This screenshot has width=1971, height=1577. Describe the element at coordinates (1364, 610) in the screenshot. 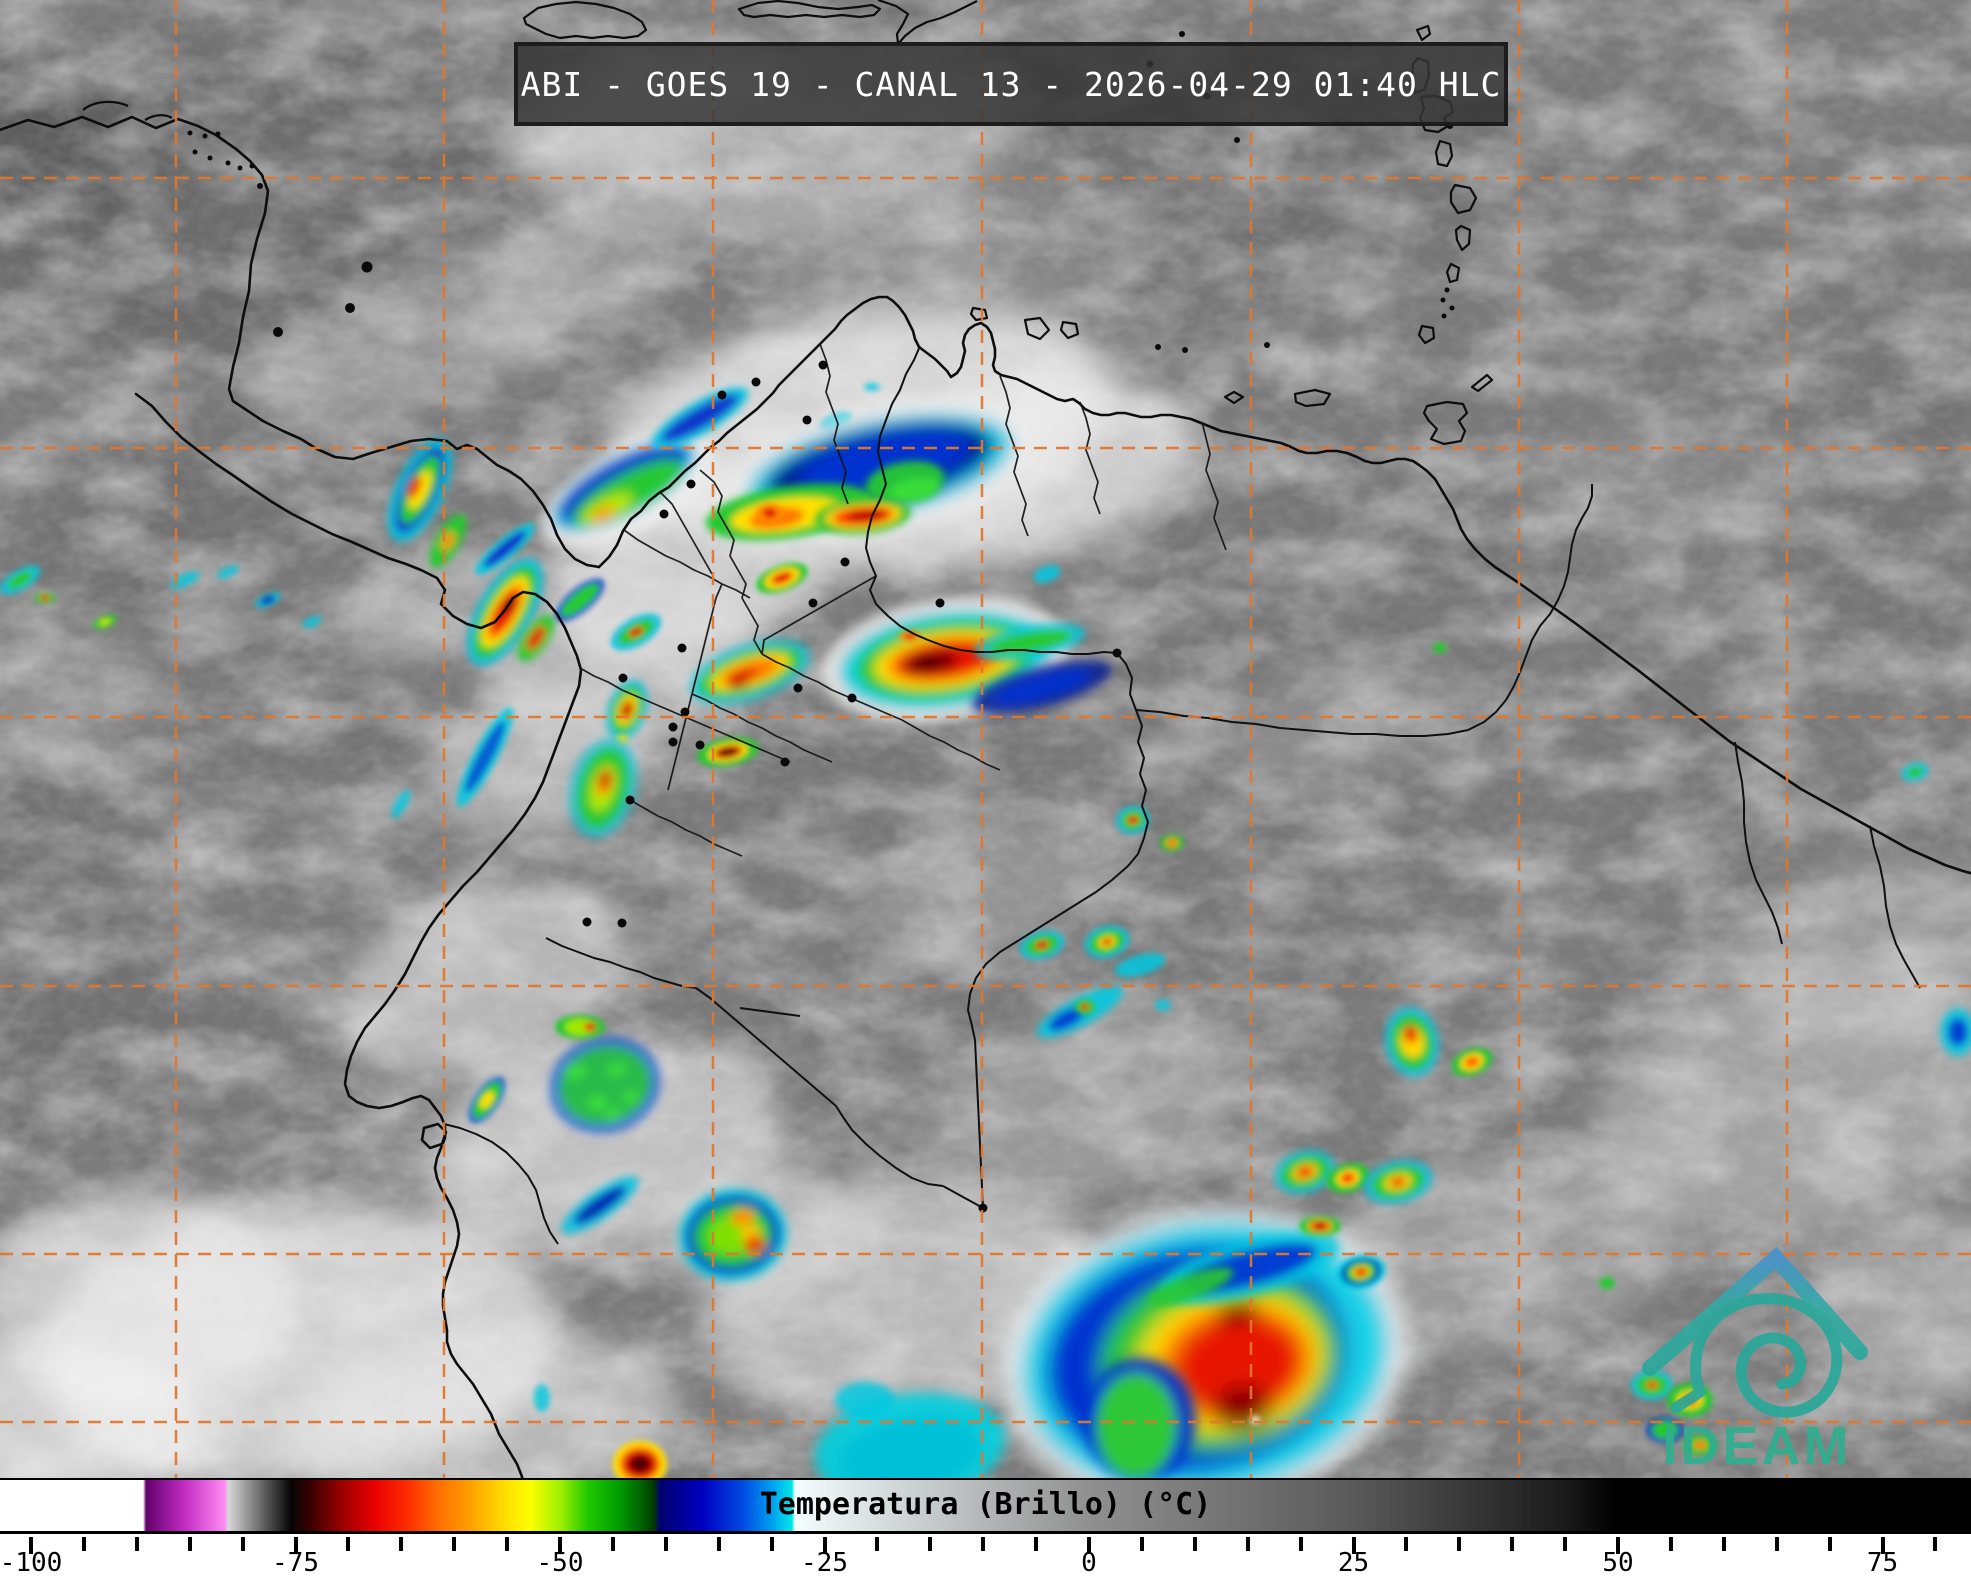

I see `border-venezuela-brazil` at that location.